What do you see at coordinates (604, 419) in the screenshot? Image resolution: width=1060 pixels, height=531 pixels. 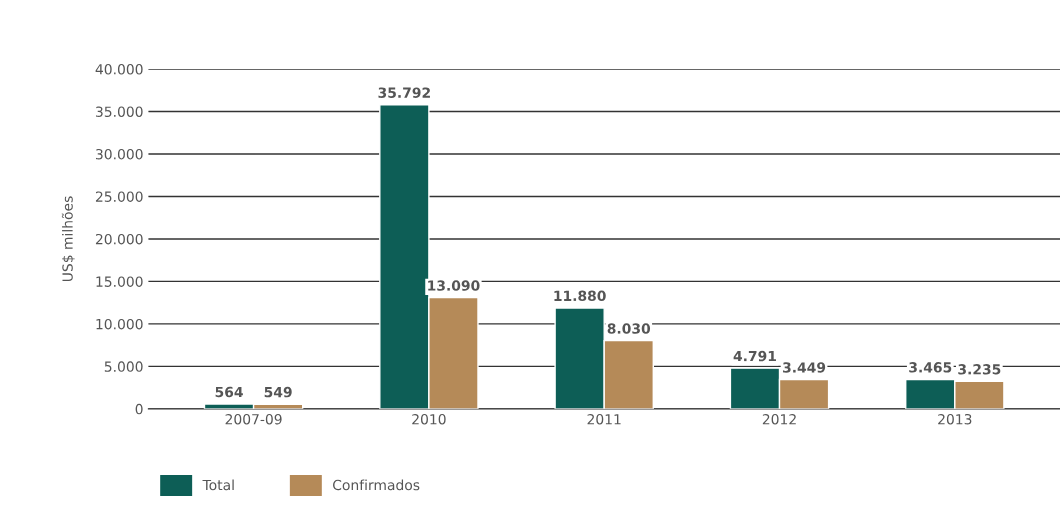 I see `x-tick-label: 2011` at bounding box center [604, 419].